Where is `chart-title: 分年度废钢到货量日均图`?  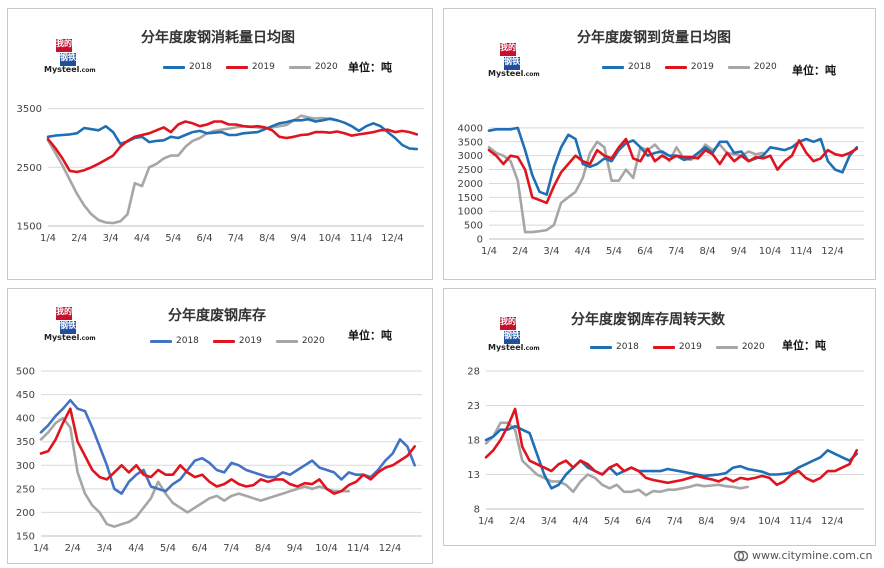
chart-title: 分年度废钢到货量日均图 is located at coordinates (654, 38).